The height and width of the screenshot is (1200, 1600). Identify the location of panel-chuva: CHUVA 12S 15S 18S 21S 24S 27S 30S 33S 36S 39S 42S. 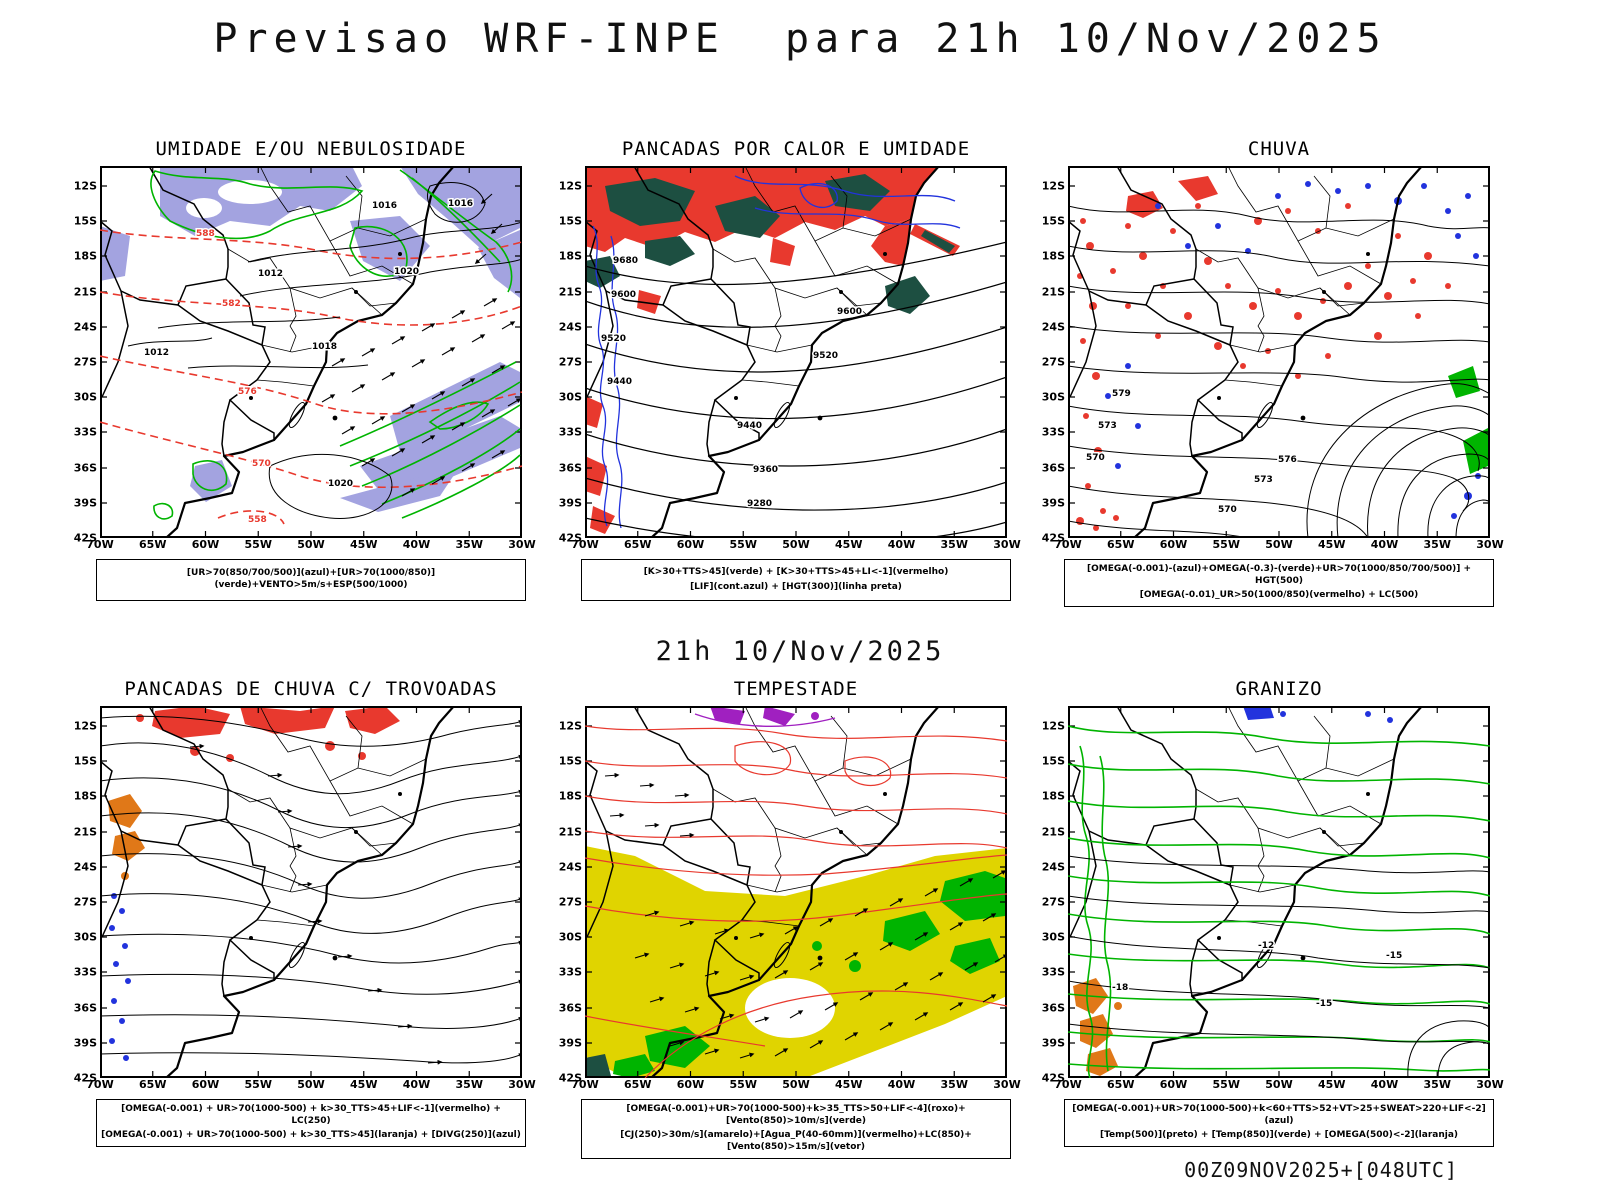
(1269, 373).